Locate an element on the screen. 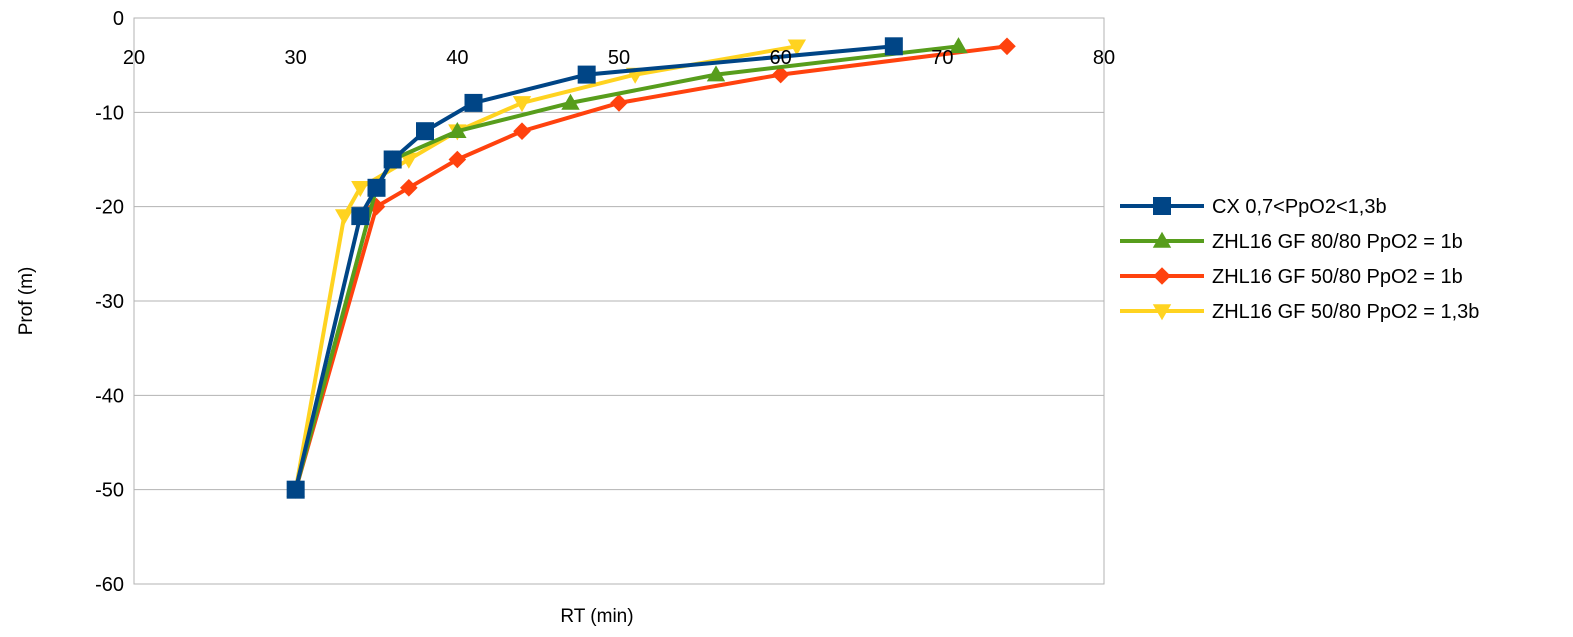  y-tick-label: -10 is located at coordinates (109, 113).